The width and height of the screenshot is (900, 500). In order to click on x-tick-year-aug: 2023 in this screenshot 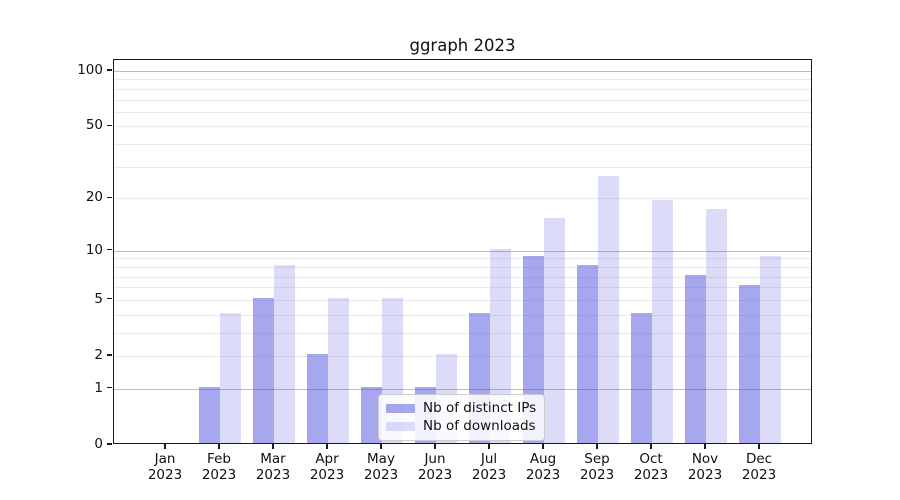, I will do `click(543, 474)`.